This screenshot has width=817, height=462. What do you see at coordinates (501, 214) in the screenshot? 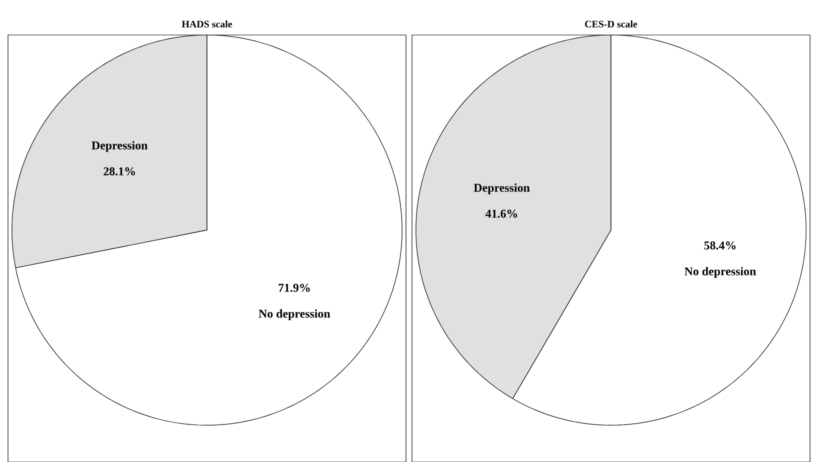
I see `data-label: 41.6%` at bounding box center [501, 214].